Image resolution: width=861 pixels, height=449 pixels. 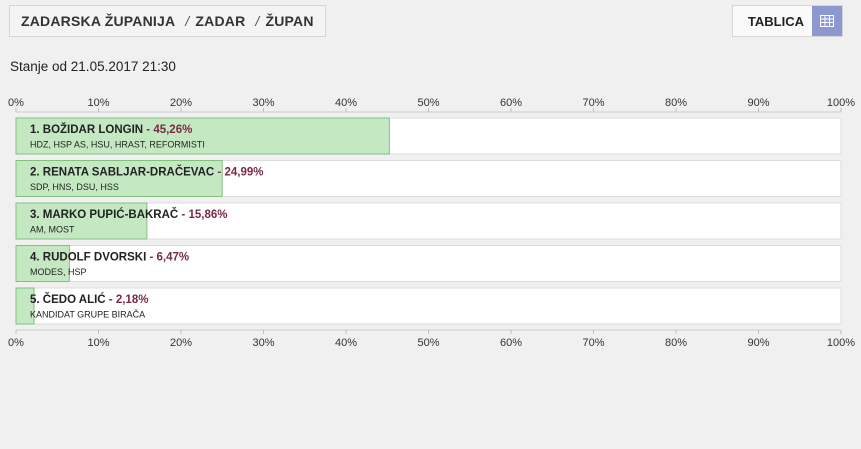 What do you see at coordinates (127, 300) in the screenshot?
I see `candidate-percent: - 2,18%` at bounding box center [127, 300].